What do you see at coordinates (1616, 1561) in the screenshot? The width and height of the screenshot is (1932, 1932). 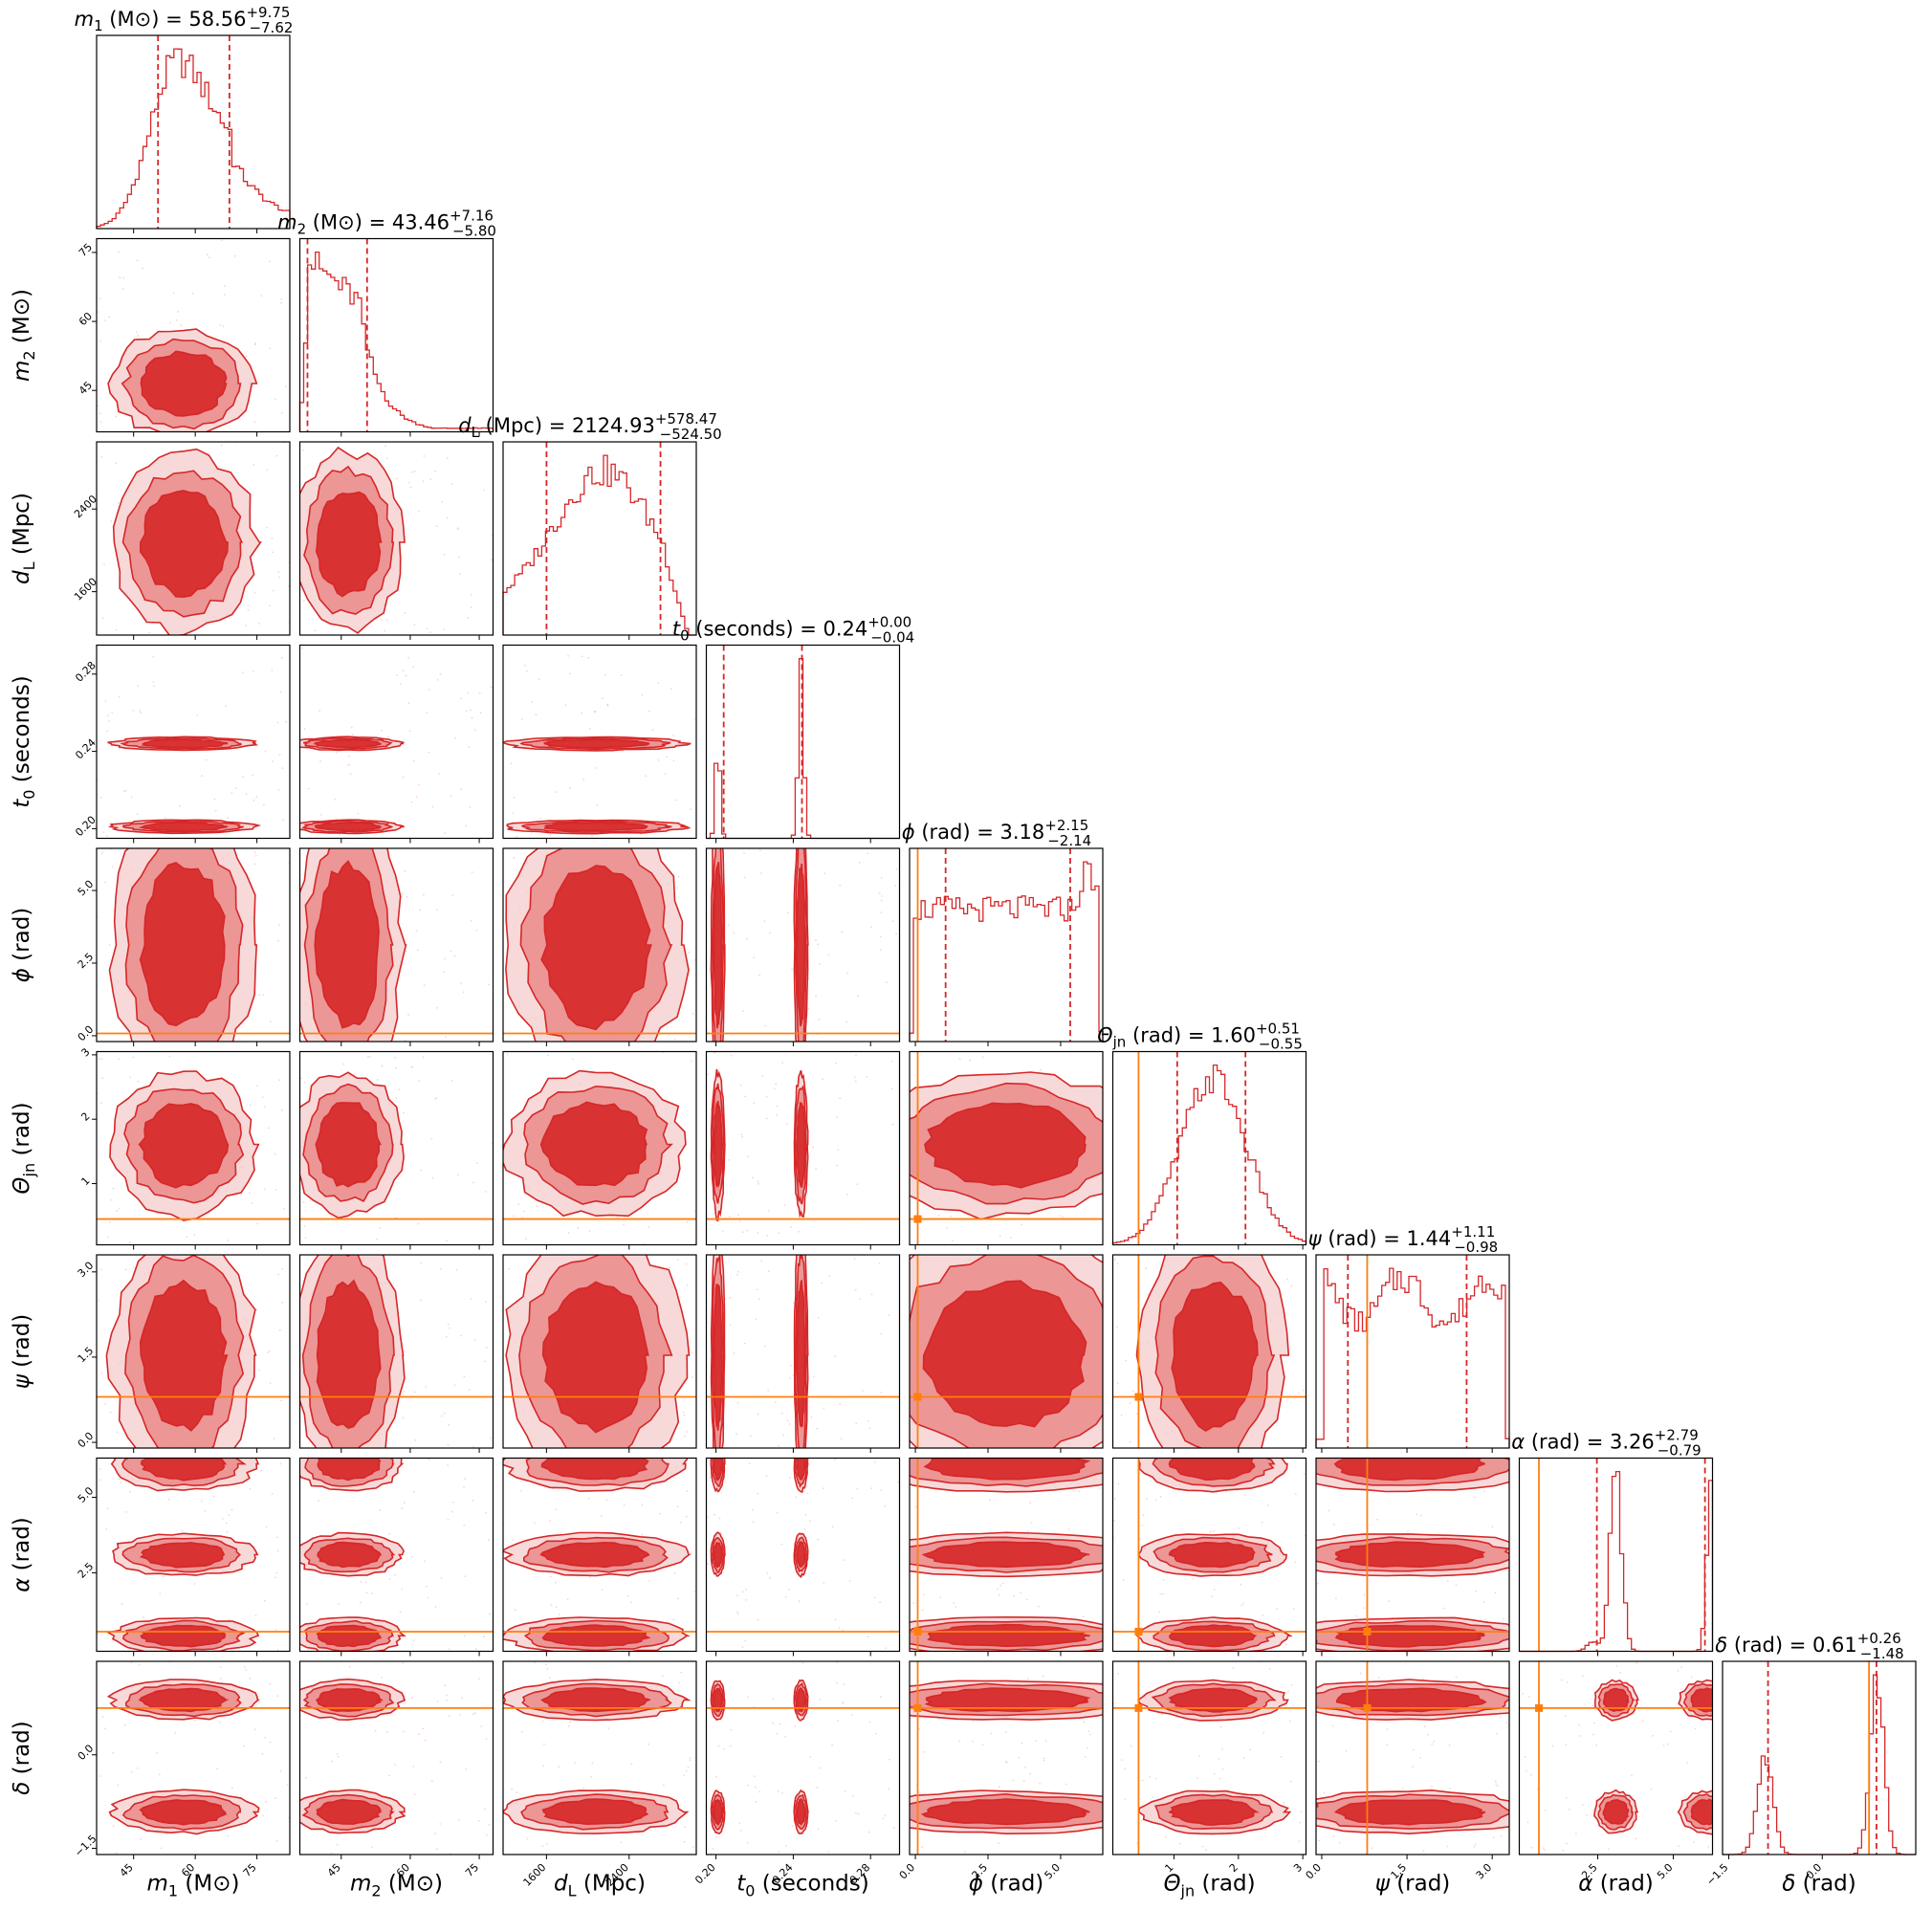 I see `histogram-alpha` at bounding box center [1616, 1561].